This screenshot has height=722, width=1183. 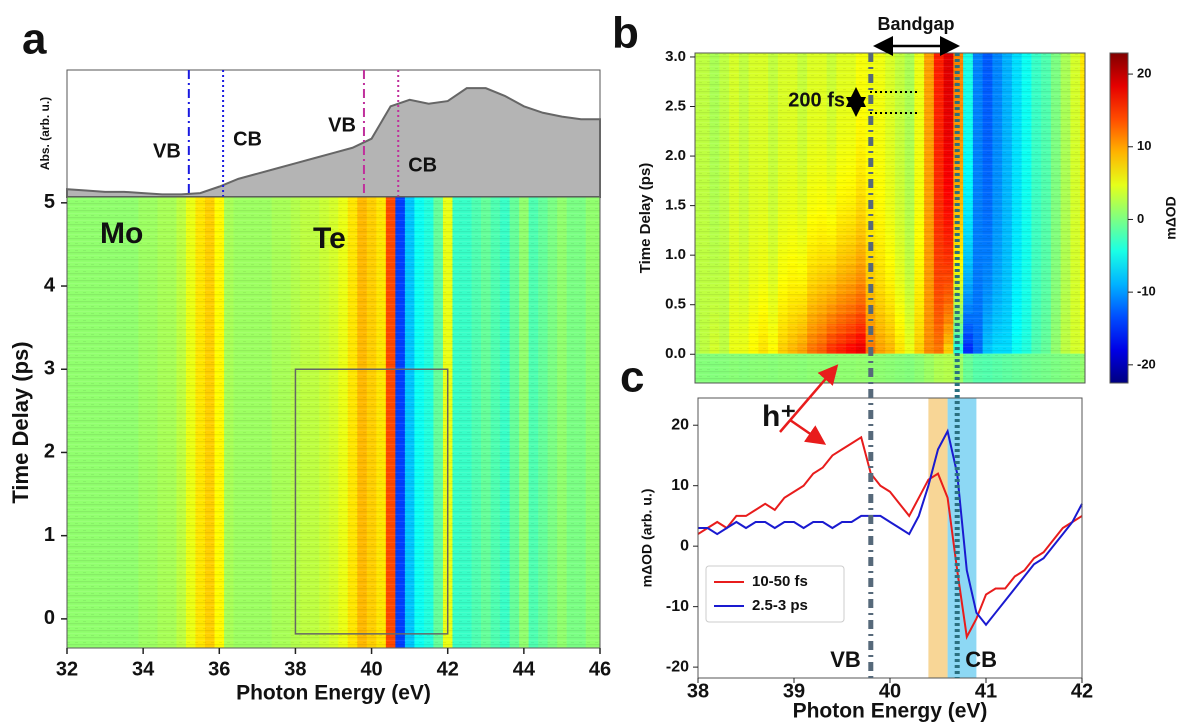 I want to click on y-tick-label: -10, so click(x=677, y=606).